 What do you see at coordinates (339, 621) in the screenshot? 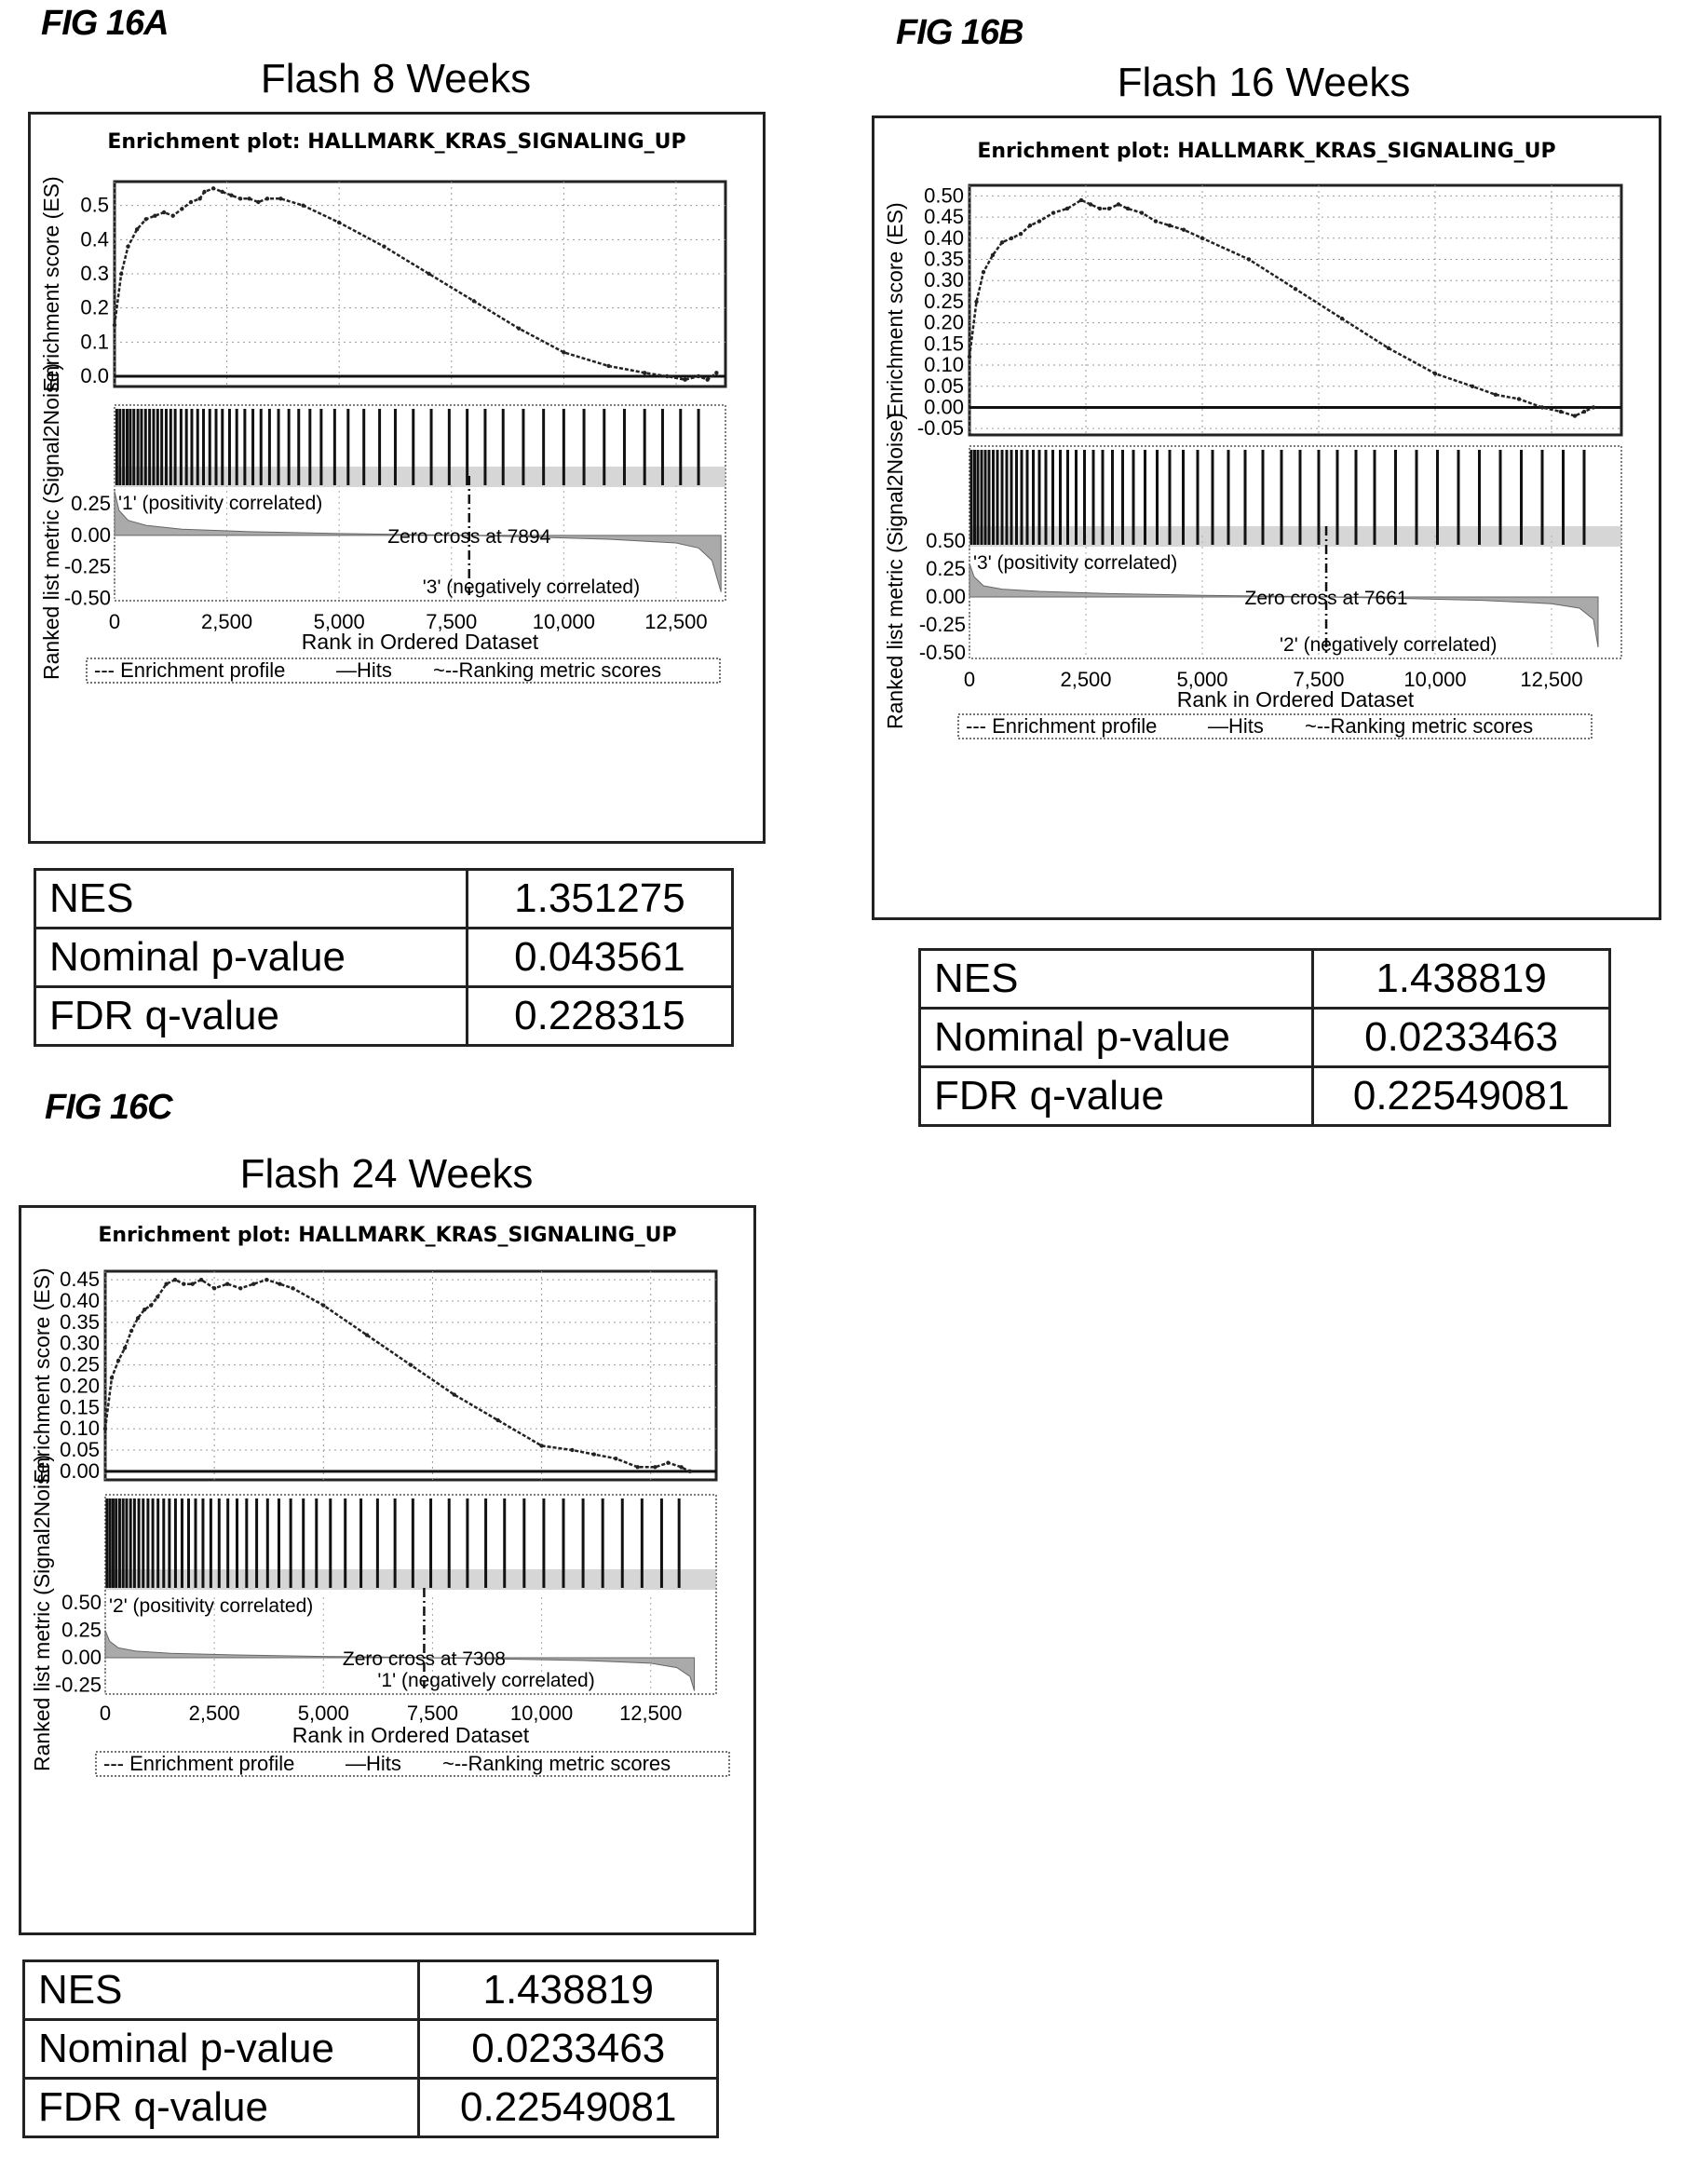
I see `x-tick-label: 5,000` at bounding box center [339, 621].